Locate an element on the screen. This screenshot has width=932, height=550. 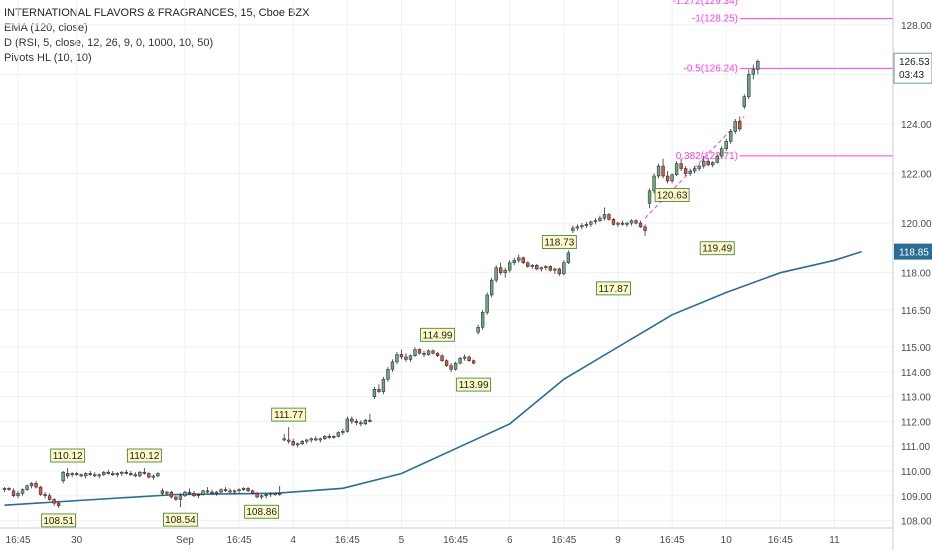
ema-price-box is located at coordinates (913, 251).